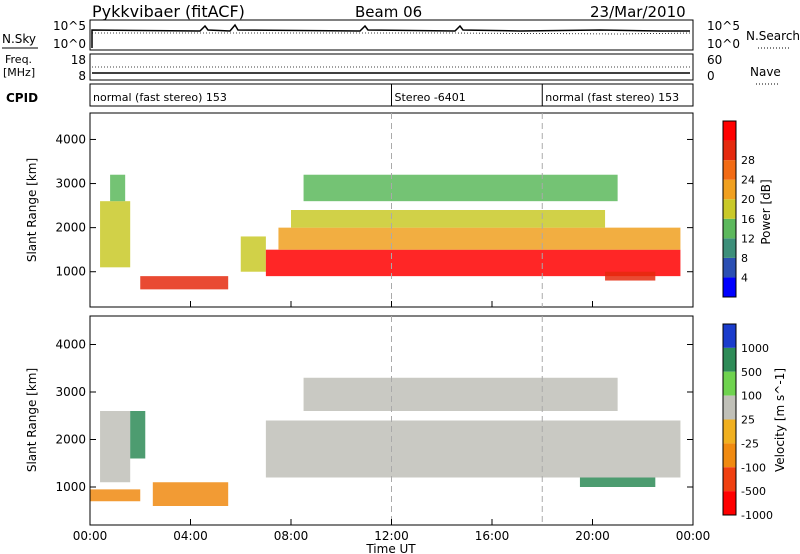 Image resolution: width=800 pixels, height=554 pixels. What do you see at coordinates (388, 12) in the screenshot?
I see `beam-title: Beam 06` at bounding box center [388, 12].